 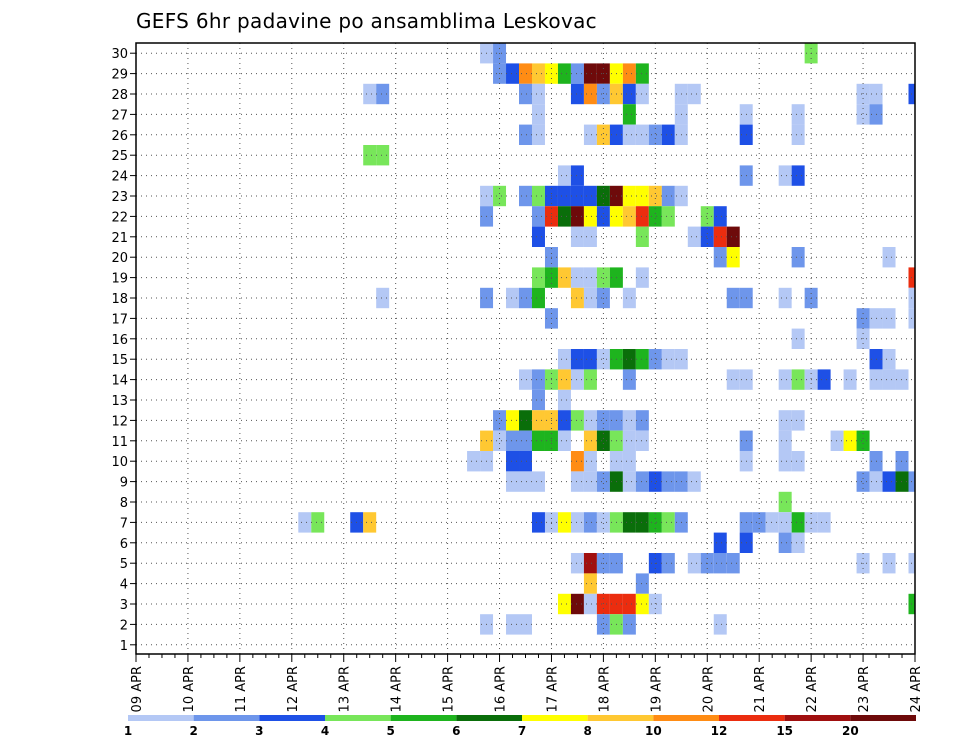 I want to click on colorbar-label: 1, so click(x=128, y=731).